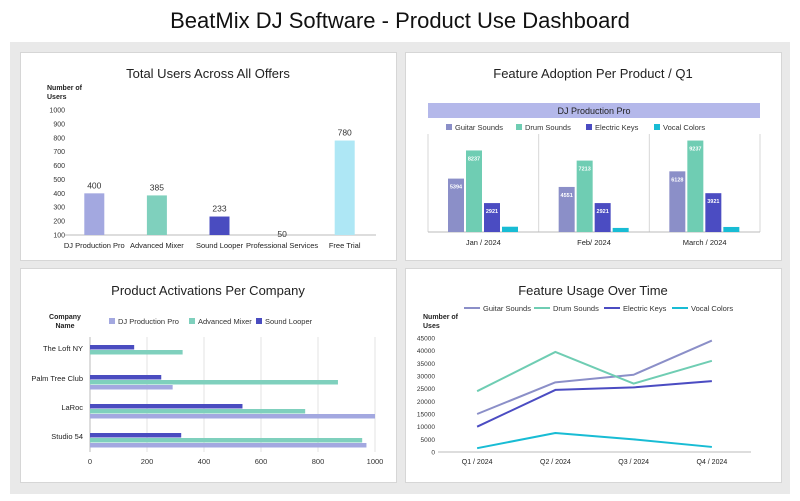  I want to click on legend-swatch-vocal-colors, so click(657, 127).